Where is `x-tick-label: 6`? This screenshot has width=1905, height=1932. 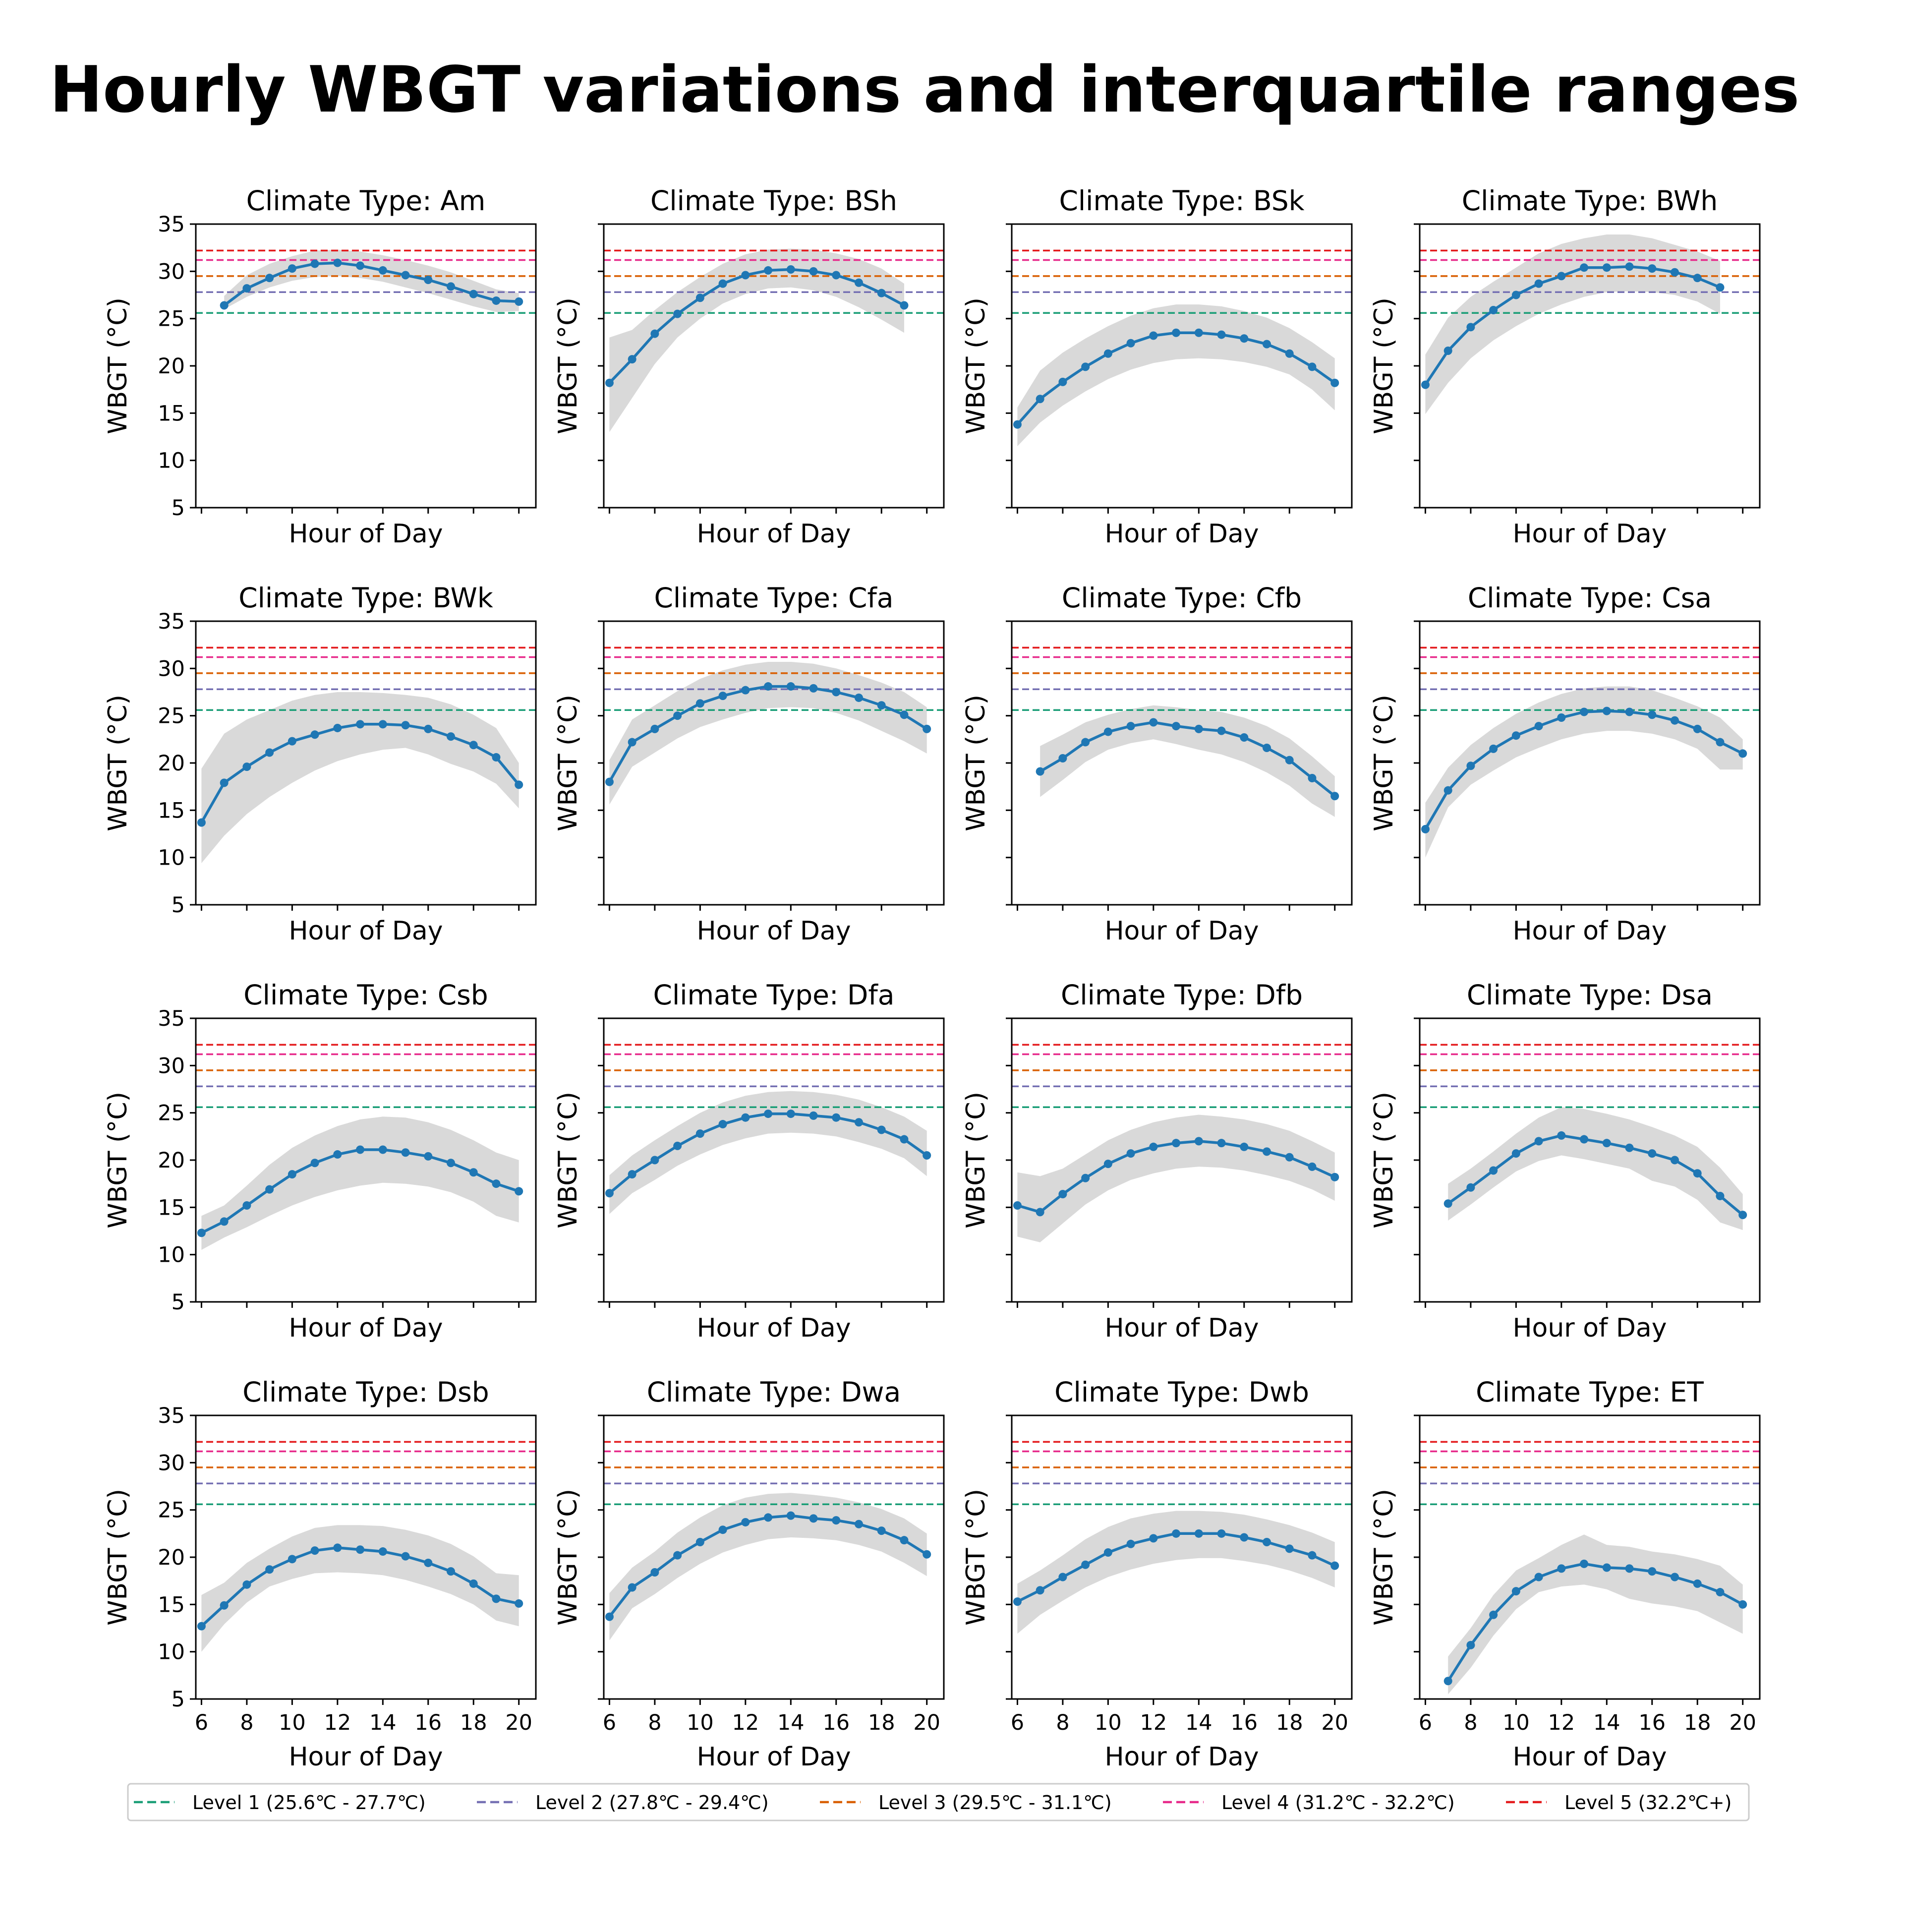
x-tick-label: 6 is located at coordinates (1017, 1723).